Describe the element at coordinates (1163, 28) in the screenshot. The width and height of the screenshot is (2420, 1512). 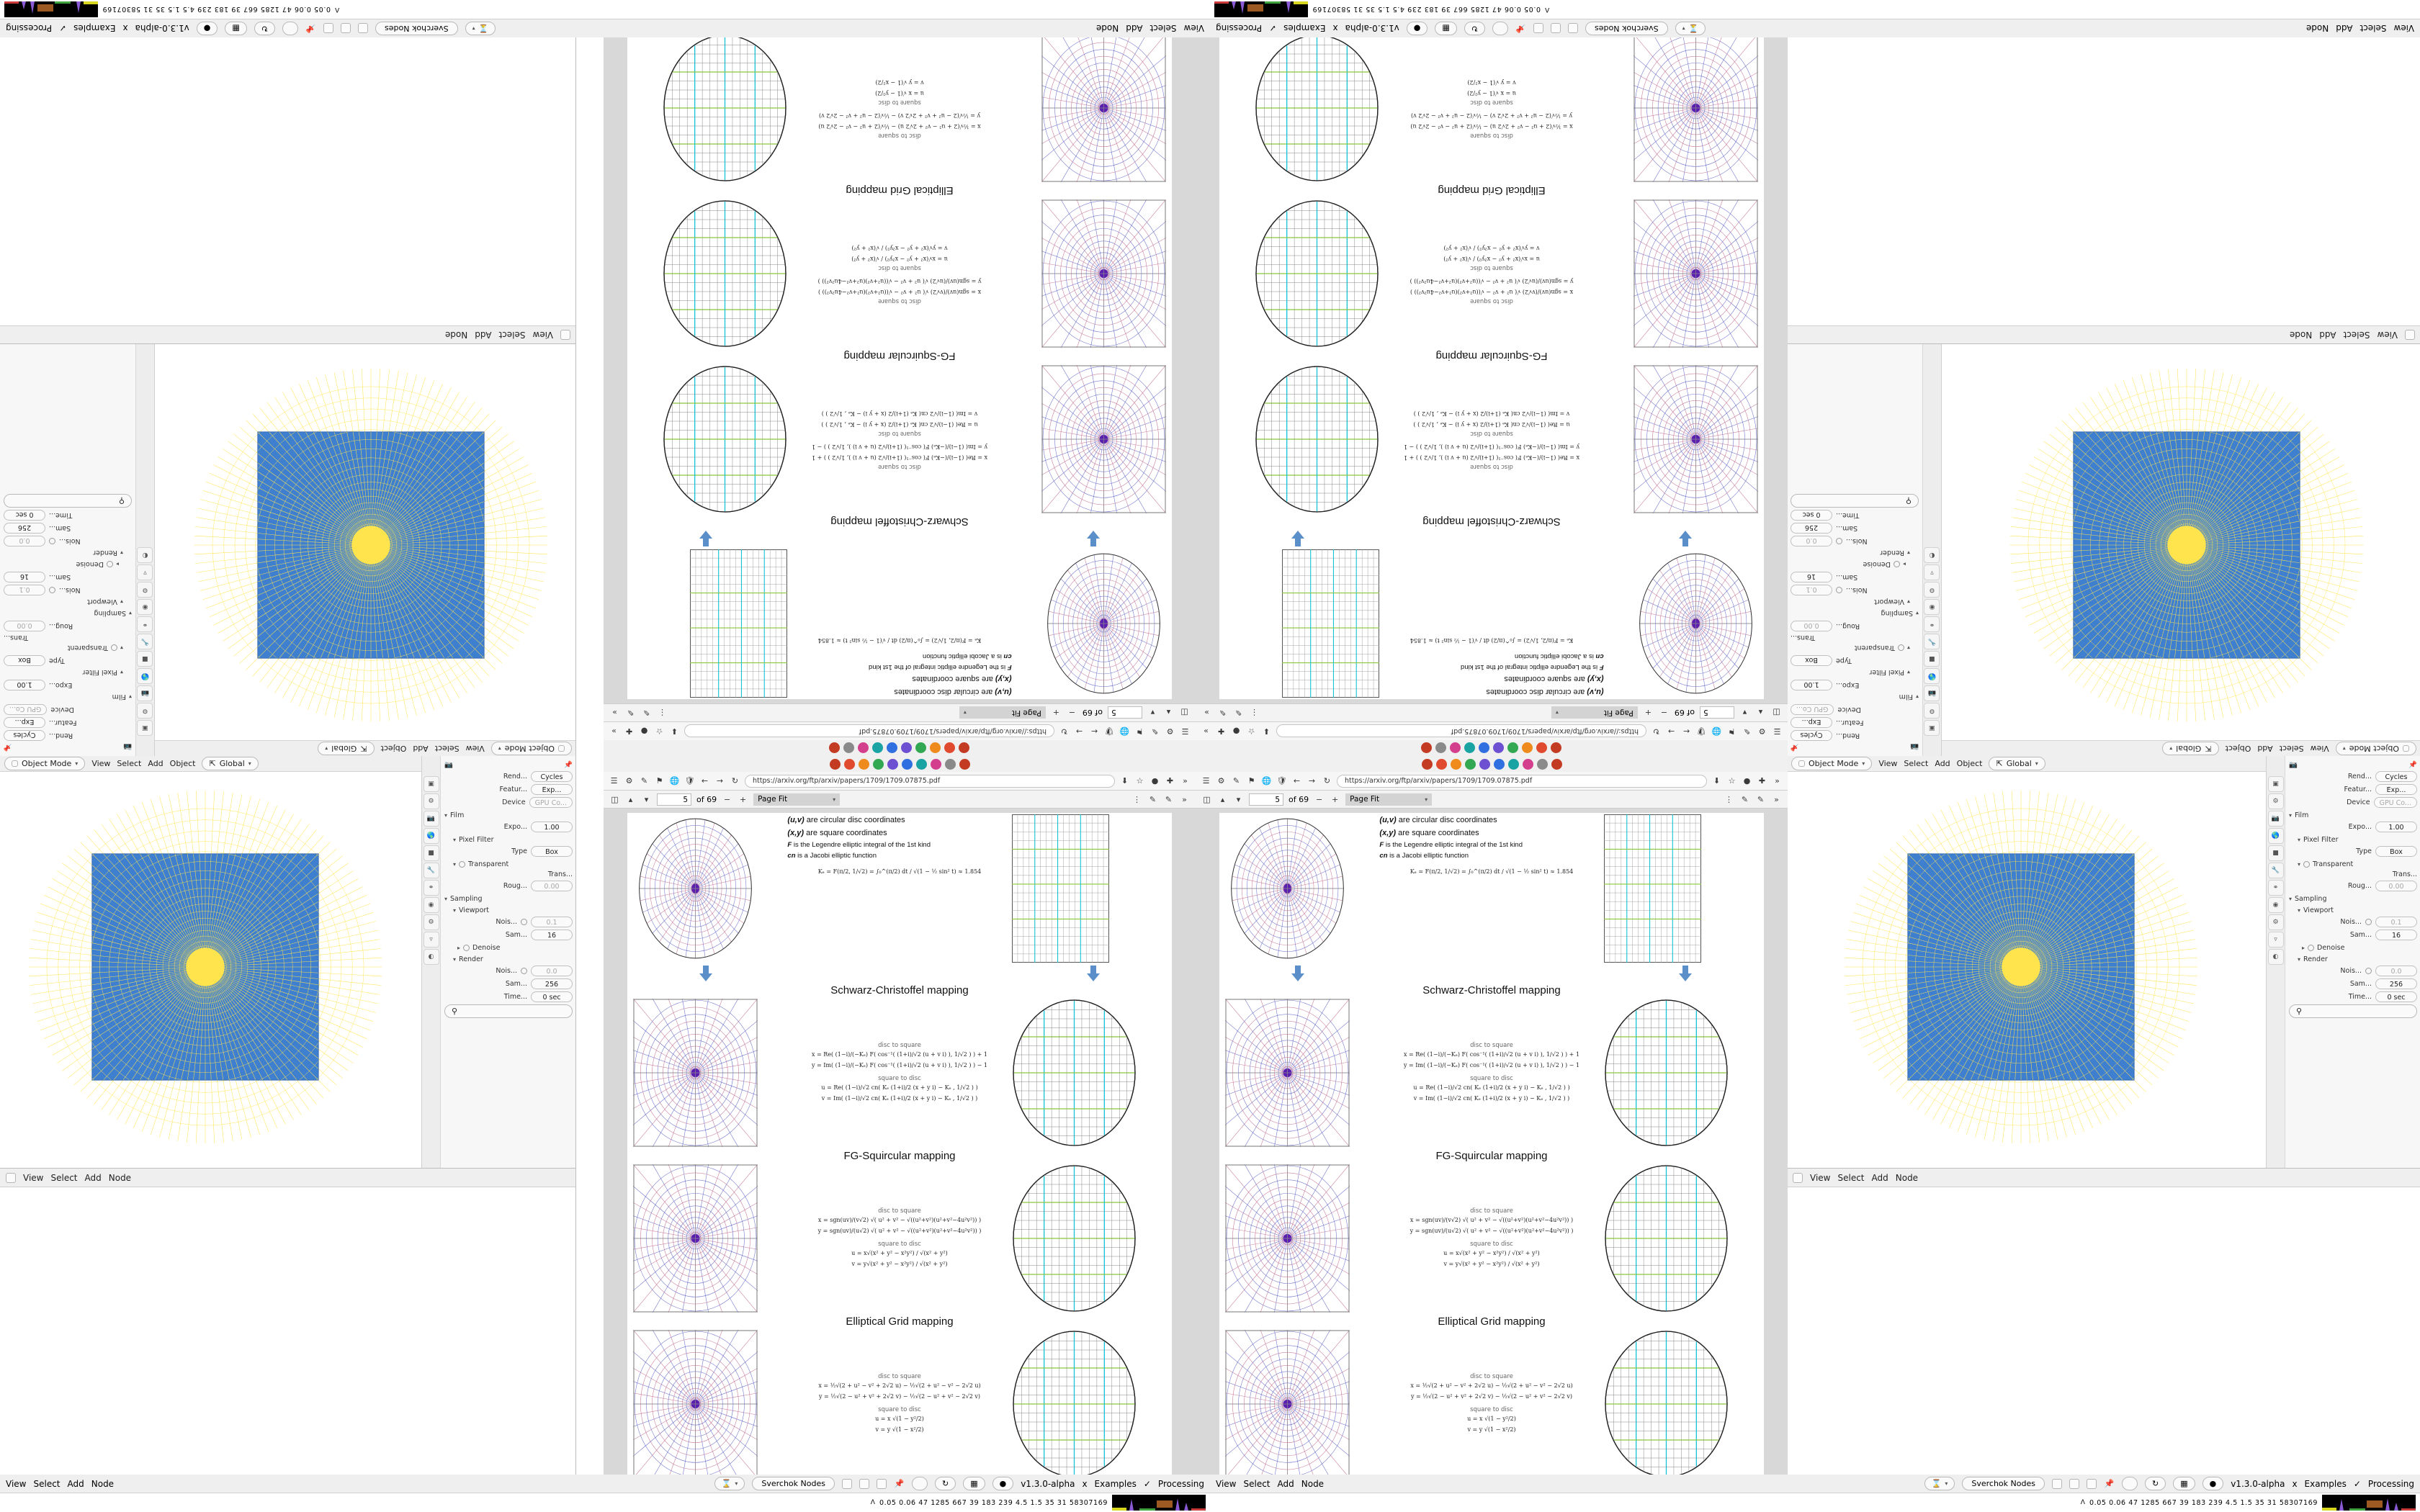
I see `statusbar-menu-select: Select` at that location.